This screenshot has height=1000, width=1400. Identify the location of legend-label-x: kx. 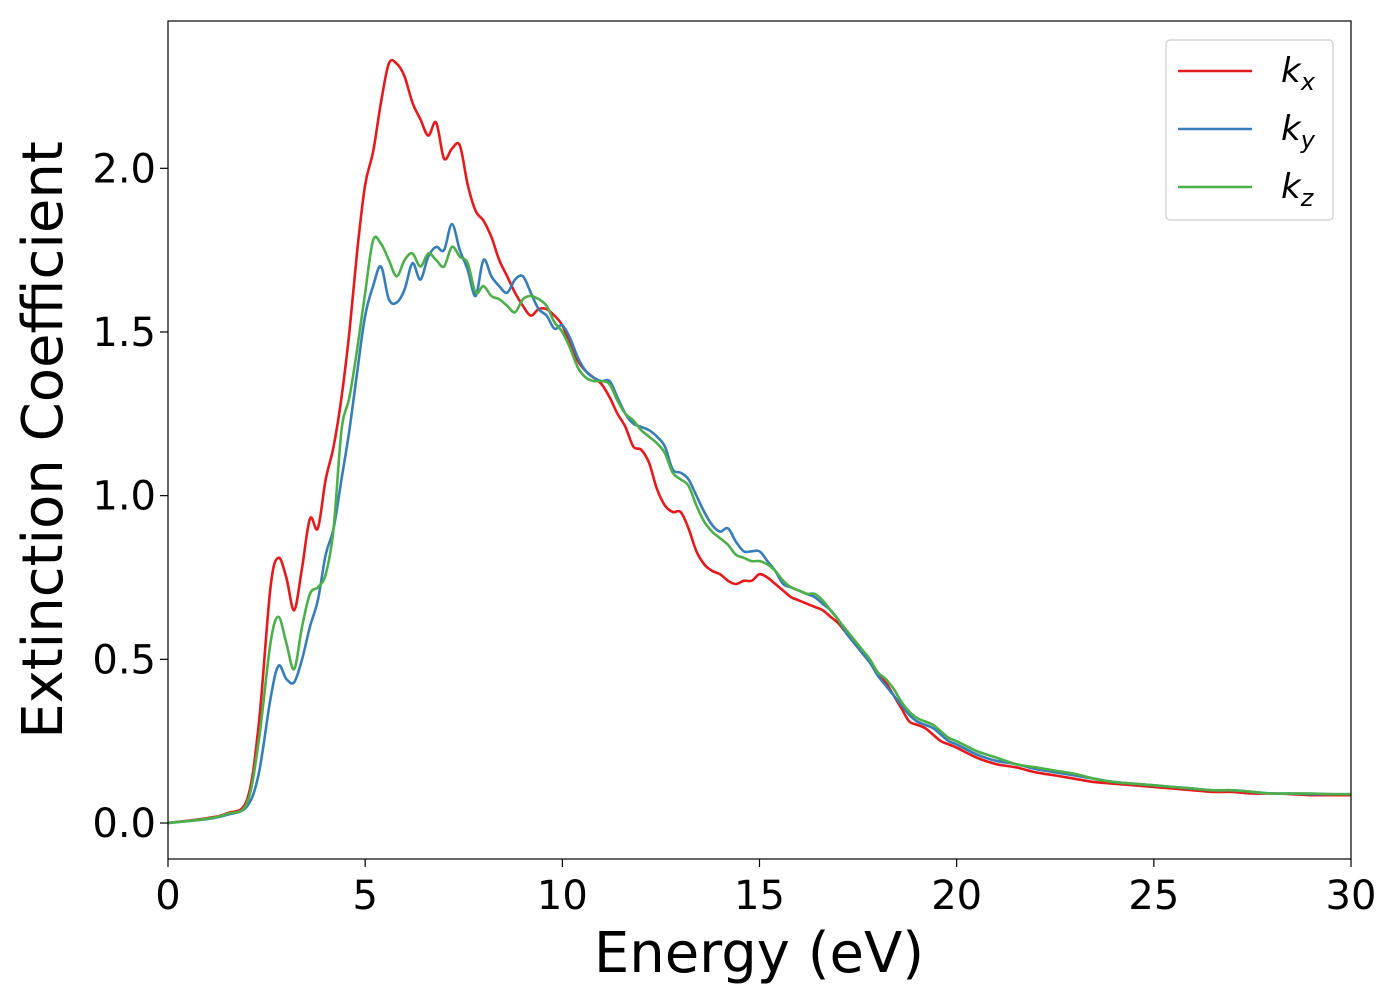
(1298, 73).